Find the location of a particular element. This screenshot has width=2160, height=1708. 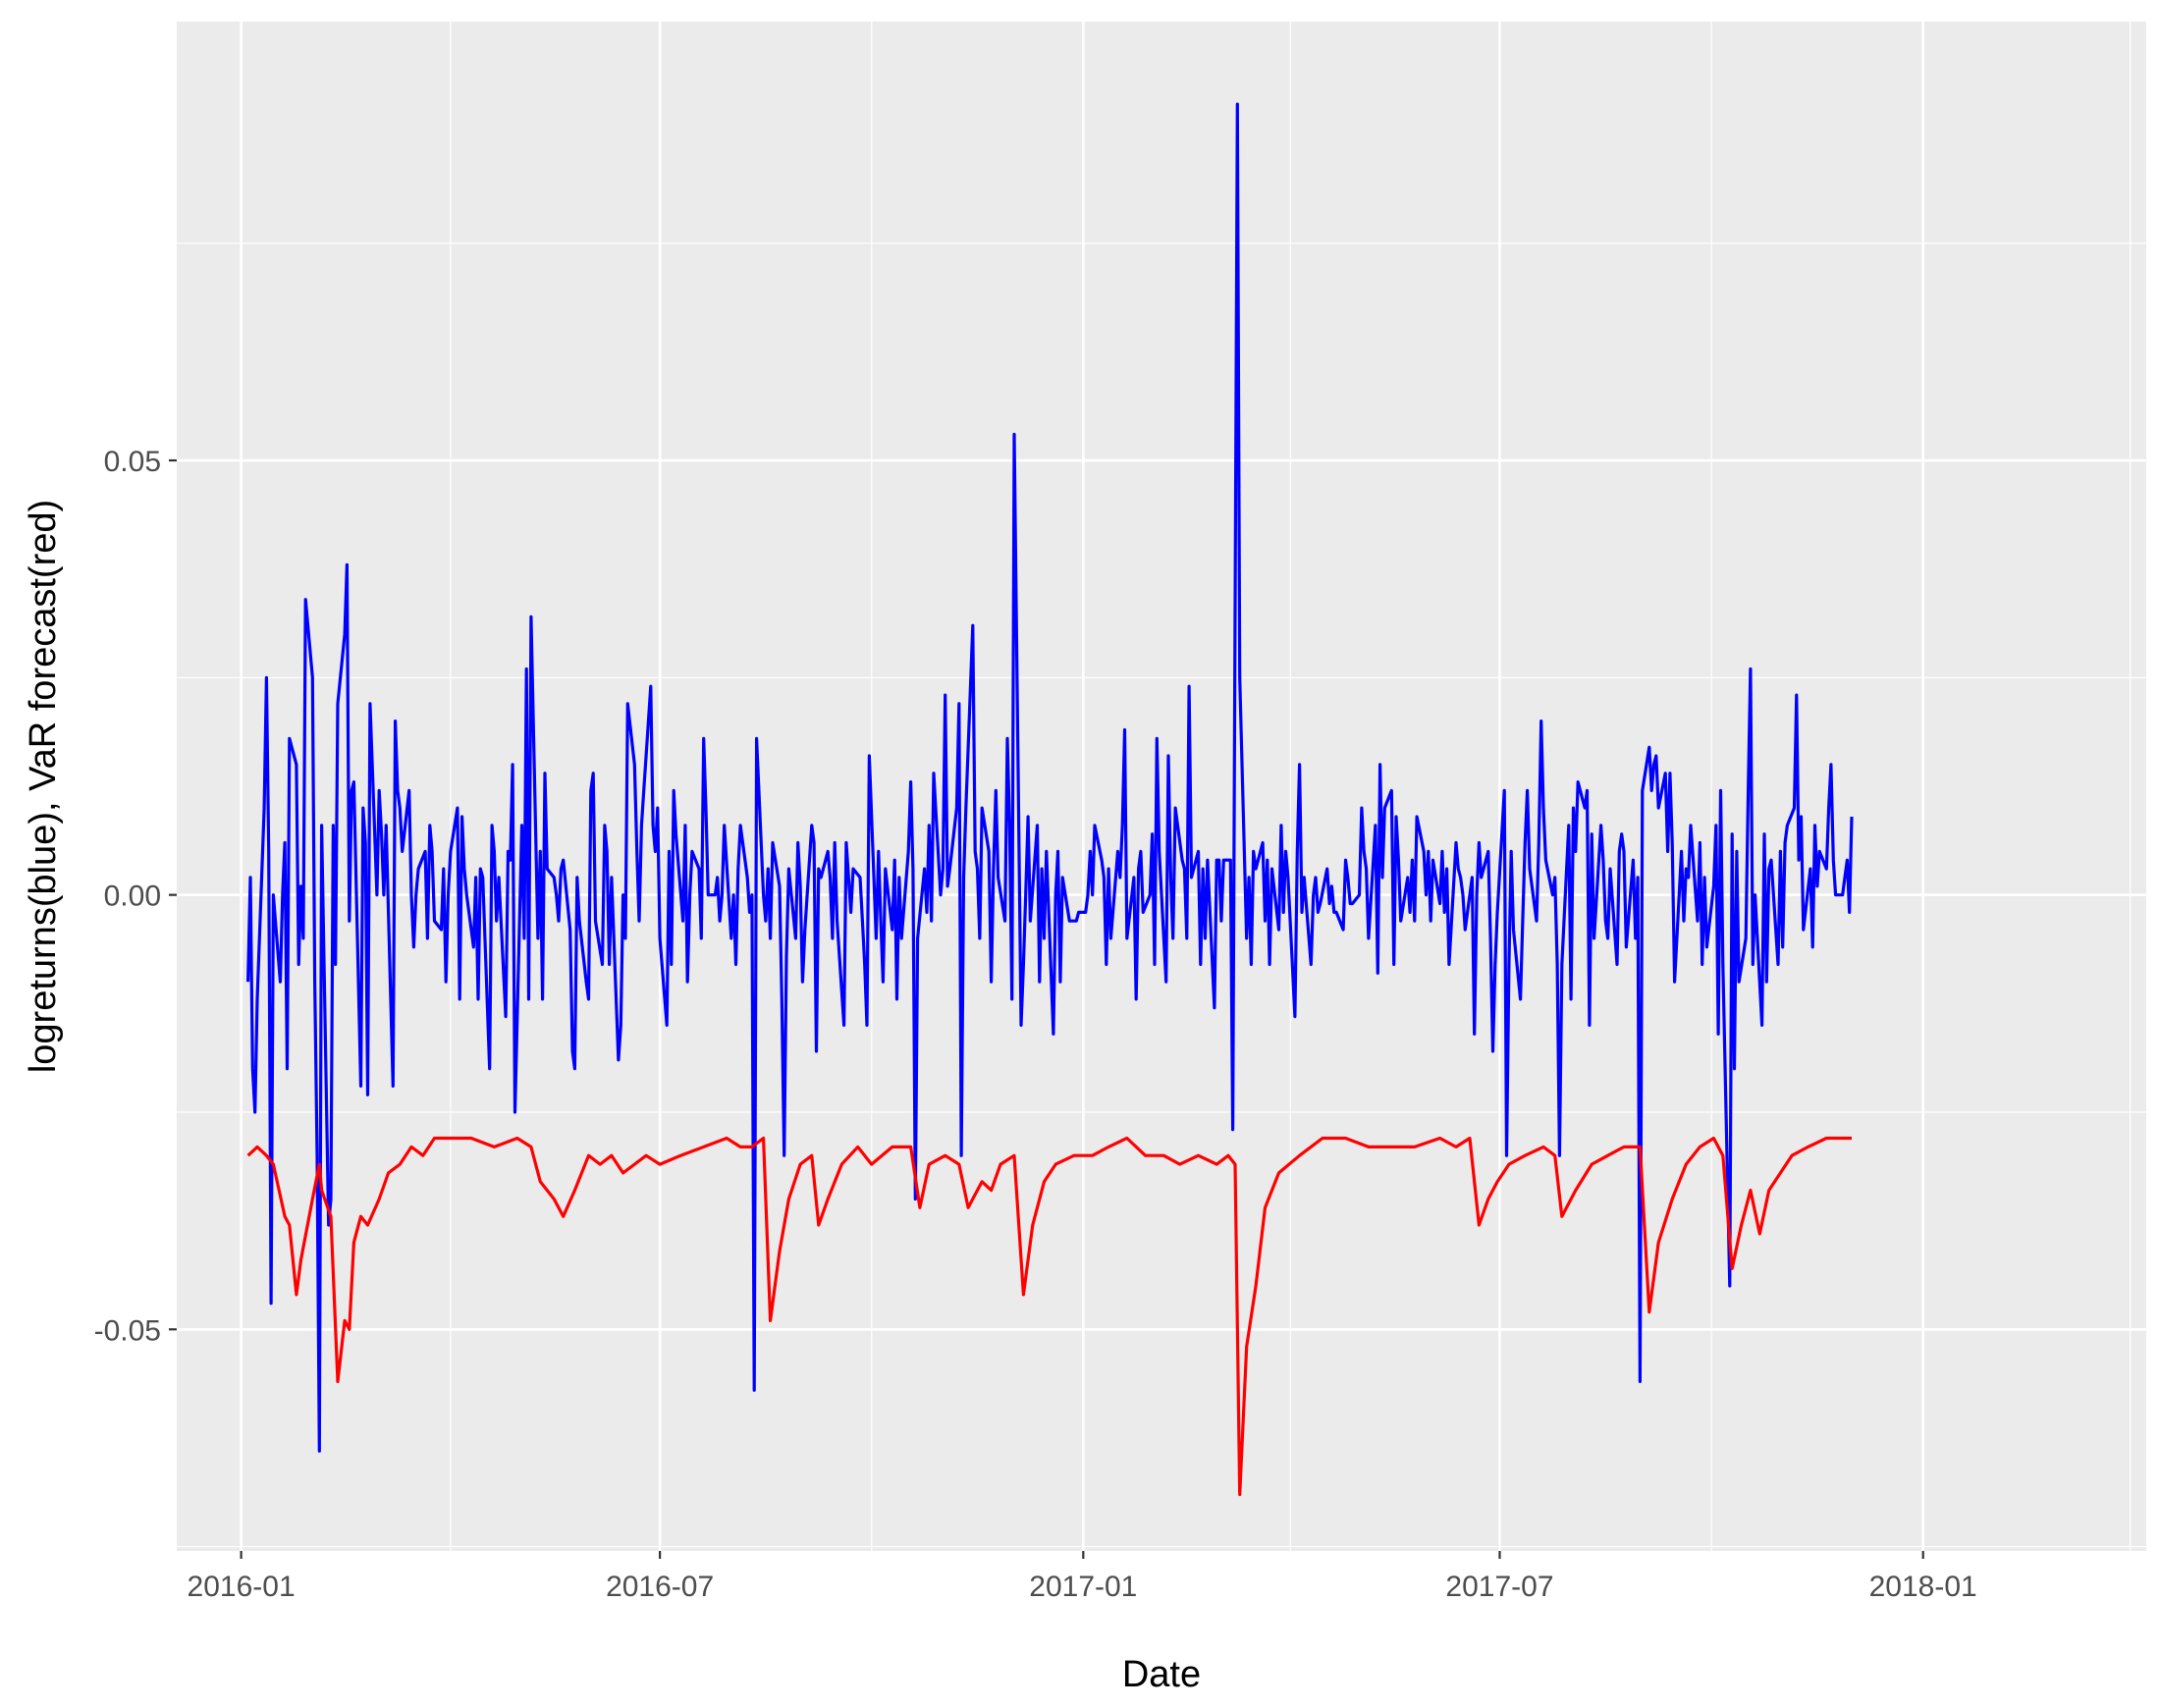

x-axis-title: Date is located at coordinates (1161, 1674).